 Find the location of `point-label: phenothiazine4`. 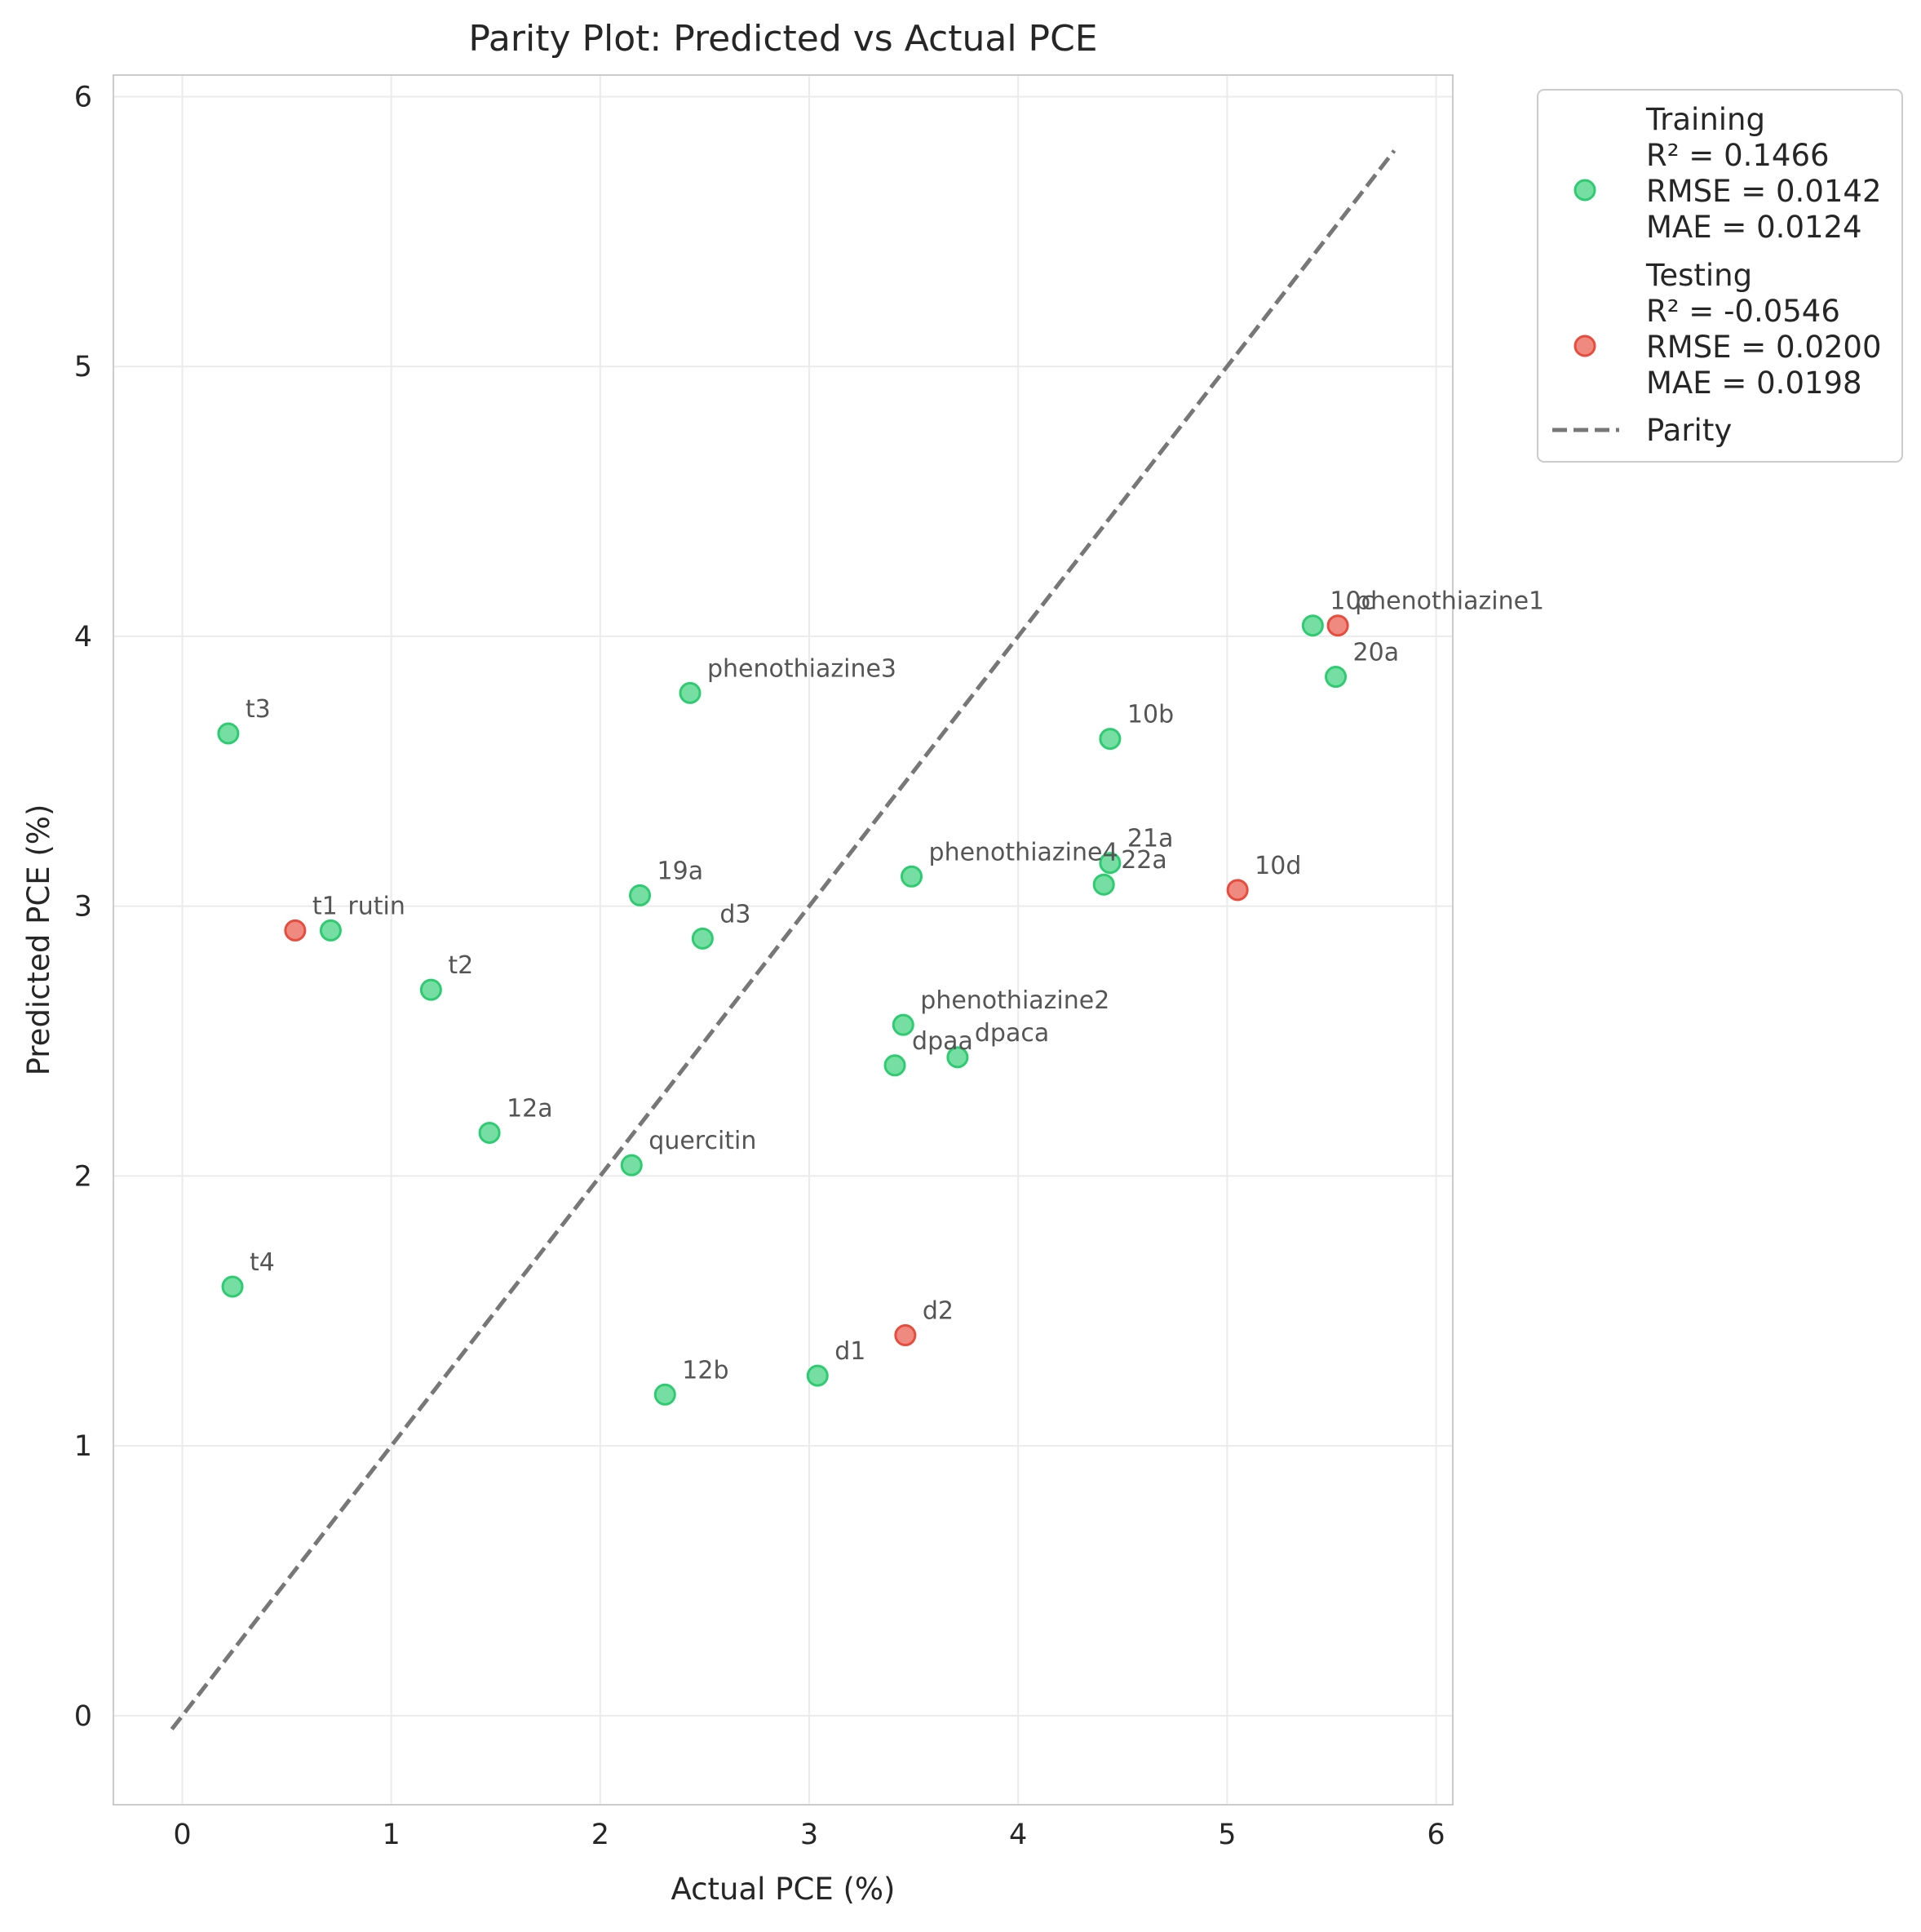

point-label: phenothiazine4 is located at coordinates (1024, 852).